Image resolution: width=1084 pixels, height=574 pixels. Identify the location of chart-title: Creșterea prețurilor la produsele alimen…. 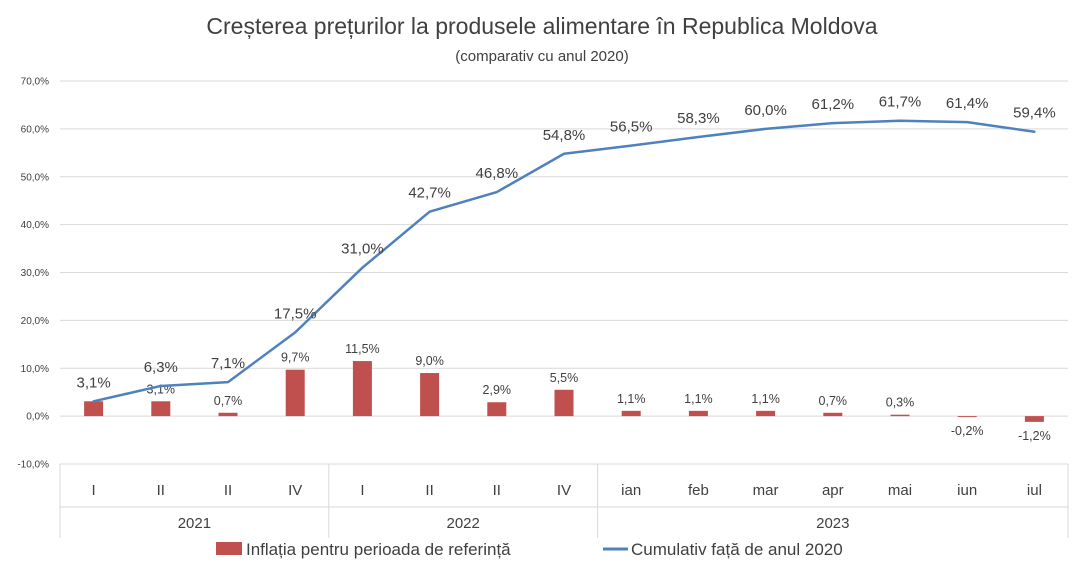
(541, 26).